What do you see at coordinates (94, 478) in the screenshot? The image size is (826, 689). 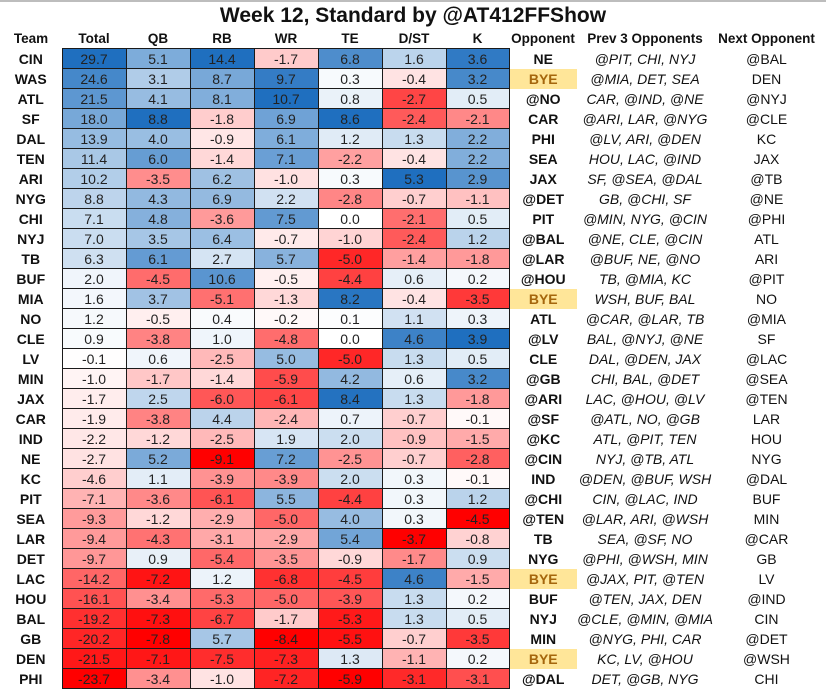 I see `heat-cell-total: -4.6` at bounding box center [94, 478].